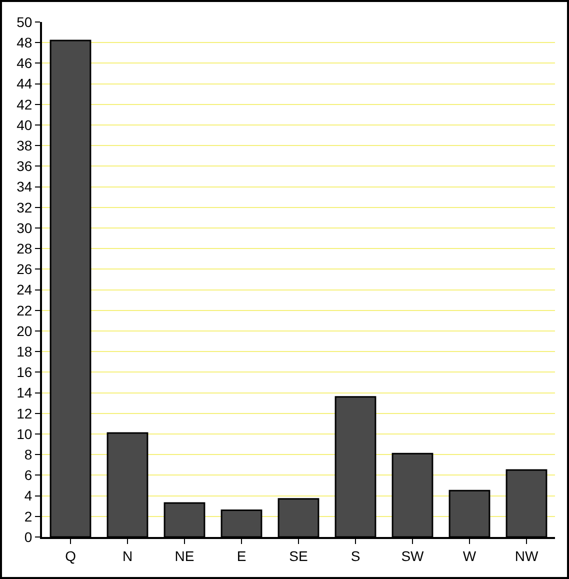 The width and height of the screenshot is (569, 579). I want to click on x-tick-label: NW, so click(526, 556).